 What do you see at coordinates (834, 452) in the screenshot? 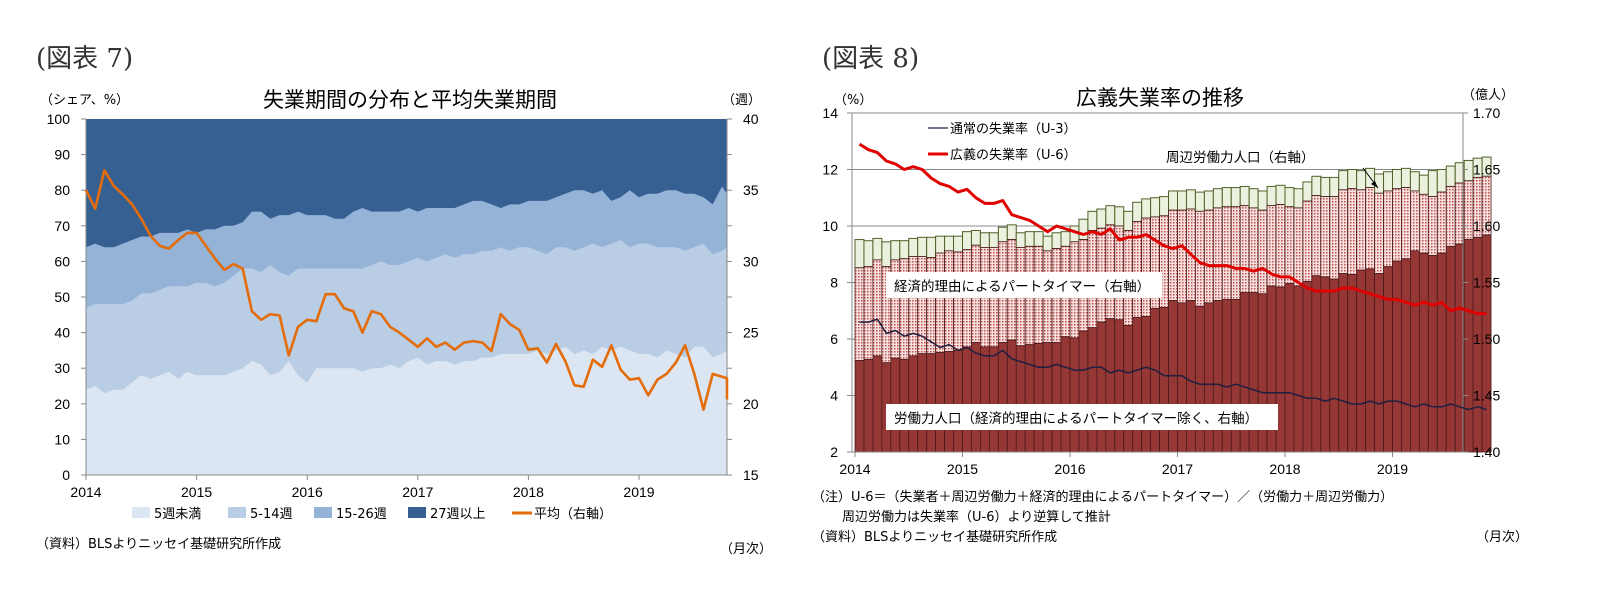
I see `y-tick-label: 2` at bounding box center [834, 452].